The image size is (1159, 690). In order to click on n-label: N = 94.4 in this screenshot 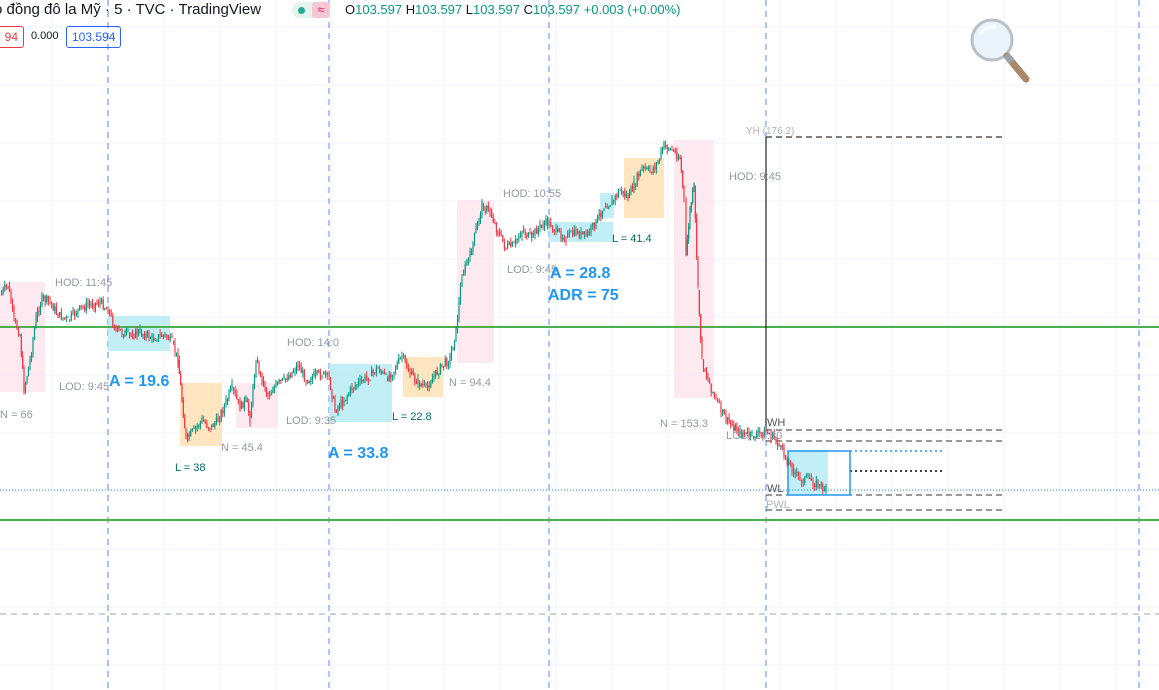, I will do `click(470, 383)`.